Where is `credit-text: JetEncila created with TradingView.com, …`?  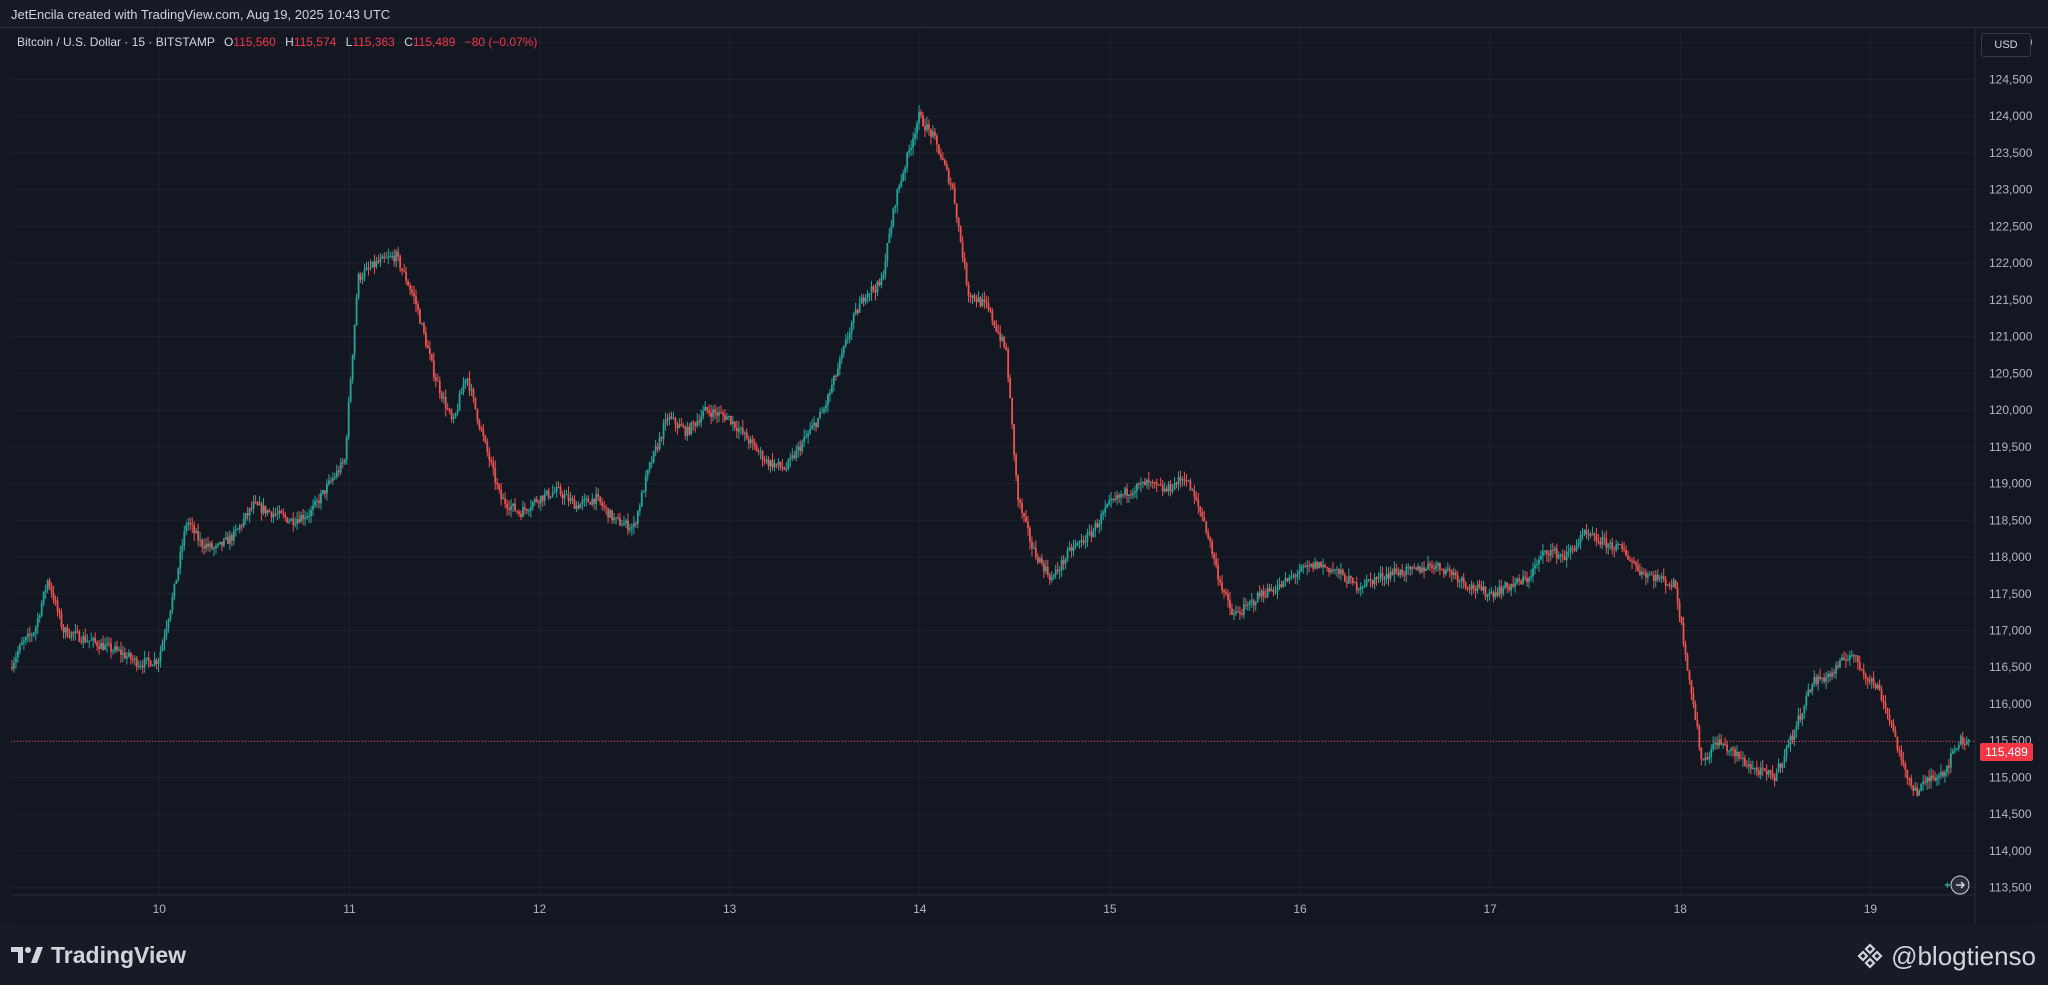 credit-text: JetEncila created with TradingView.com, … is located at coordinates (201, 14).